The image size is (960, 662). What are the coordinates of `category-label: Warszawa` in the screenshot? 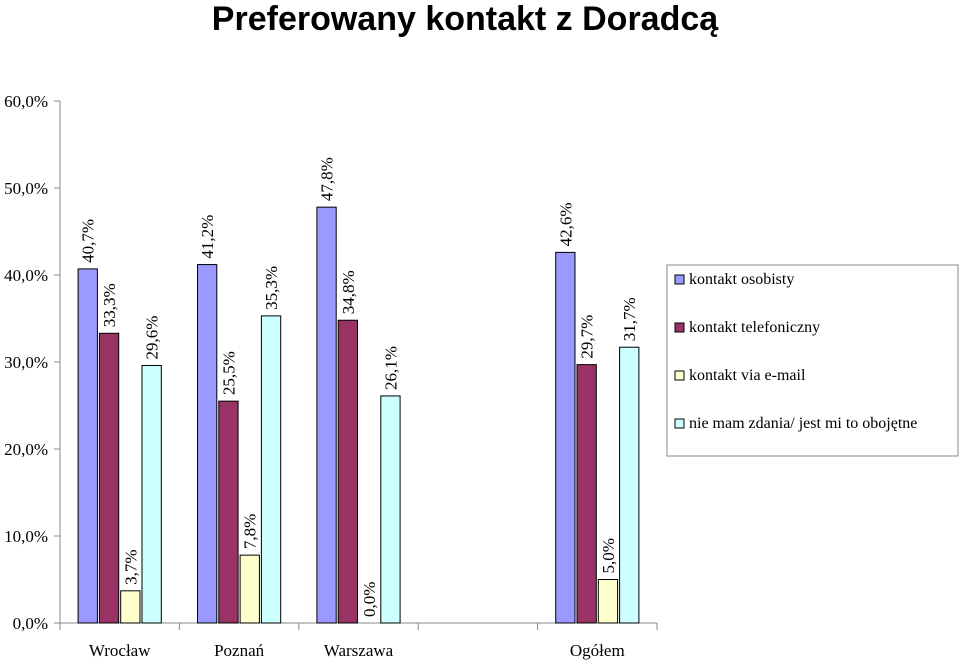 It's located at (359, 650).